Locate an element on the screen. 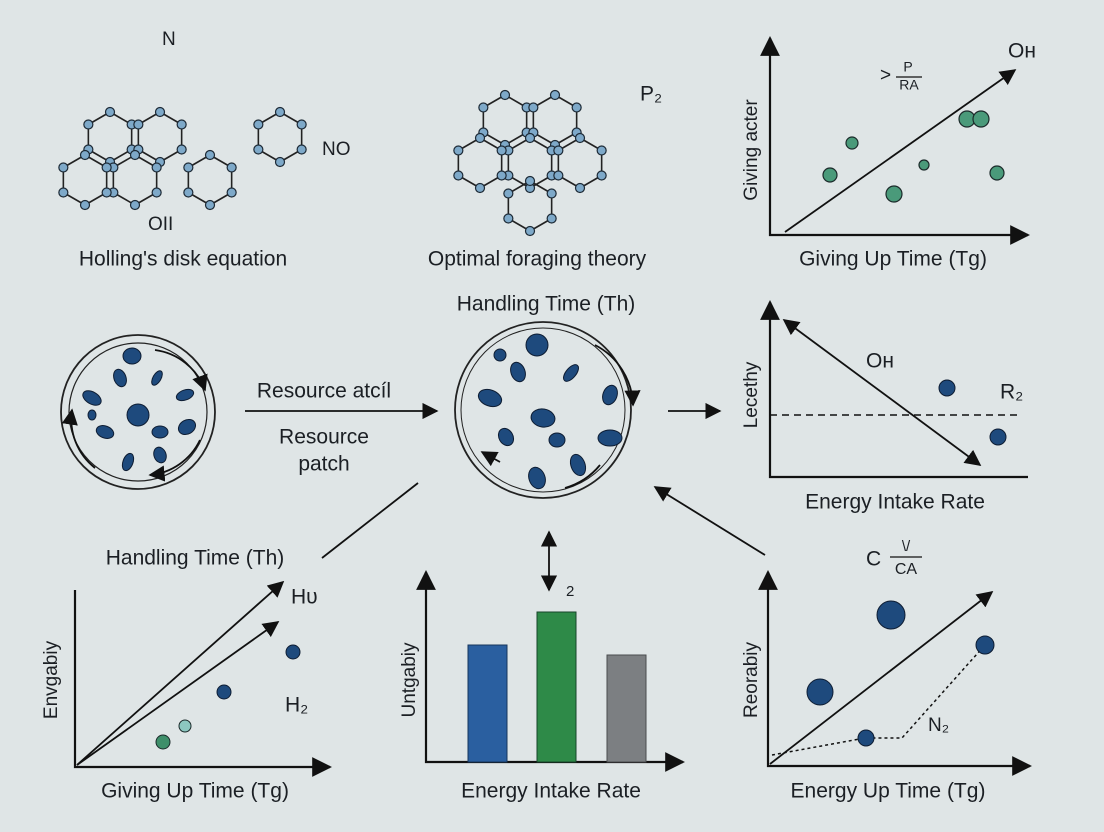 The image size is (1104, 832). connector is located at coordinates (370, 520).